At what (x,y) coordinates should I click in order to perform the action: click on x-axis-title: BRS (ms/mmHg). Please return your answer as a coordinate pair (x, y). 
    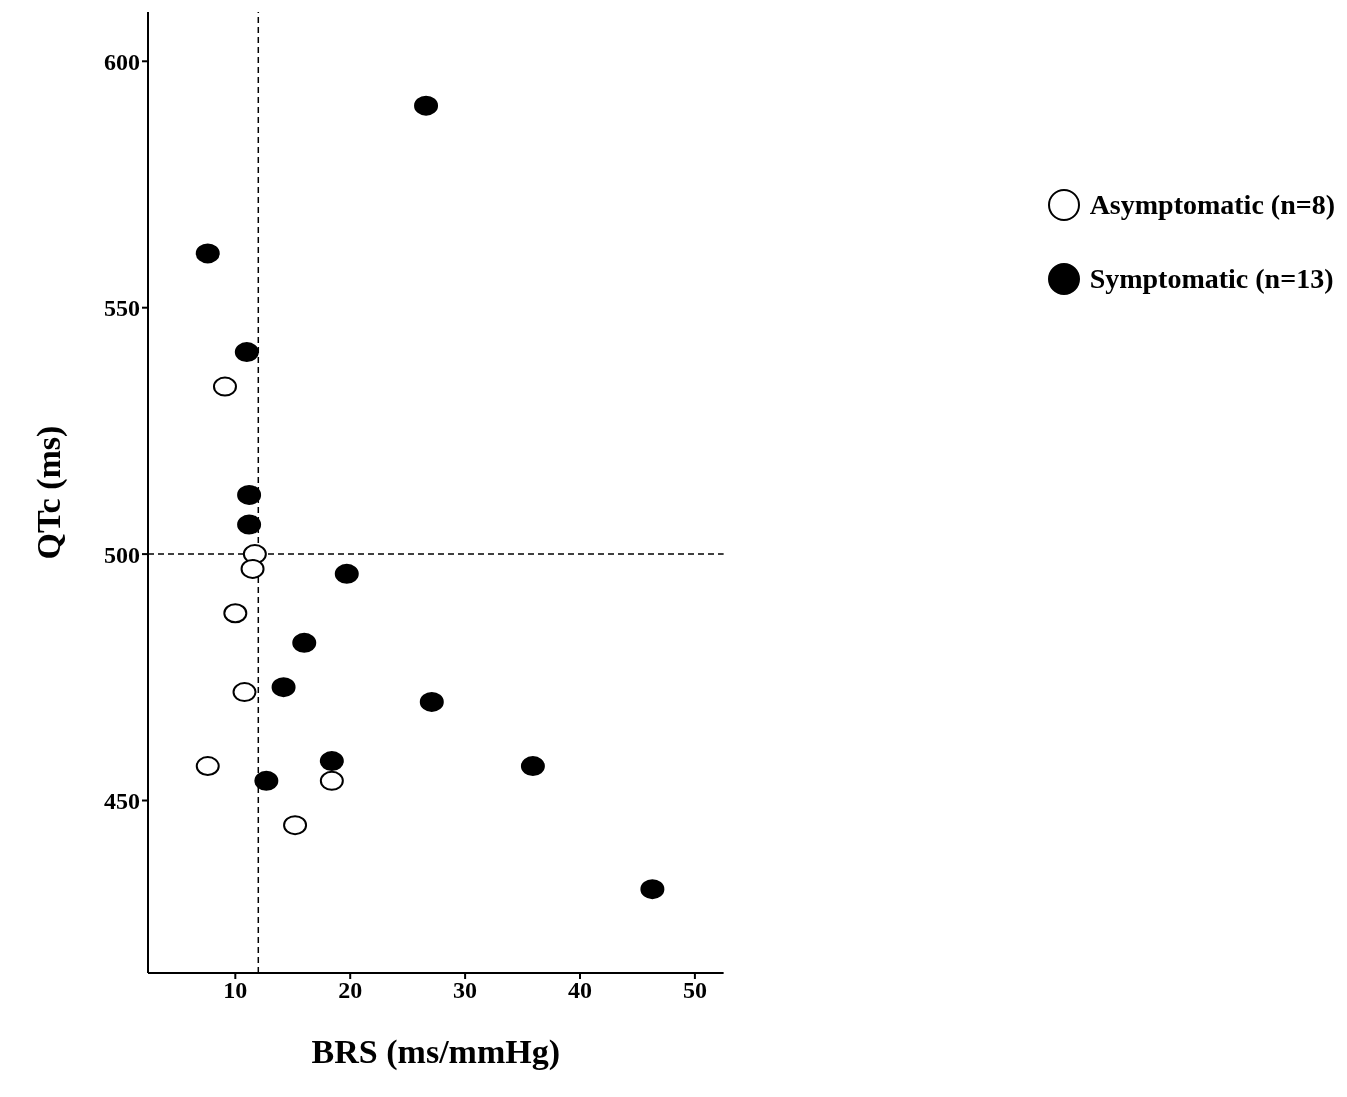
    Looking at the image, I should click on (436, 1052).